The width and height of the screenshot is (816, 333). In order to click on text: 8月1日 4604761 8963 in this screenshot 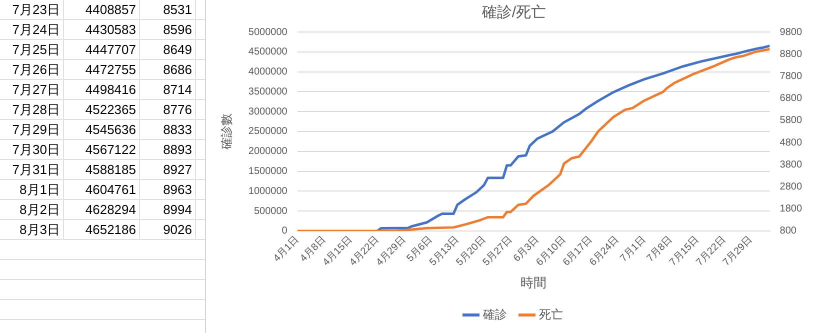, I will do `click(106, 189)`.